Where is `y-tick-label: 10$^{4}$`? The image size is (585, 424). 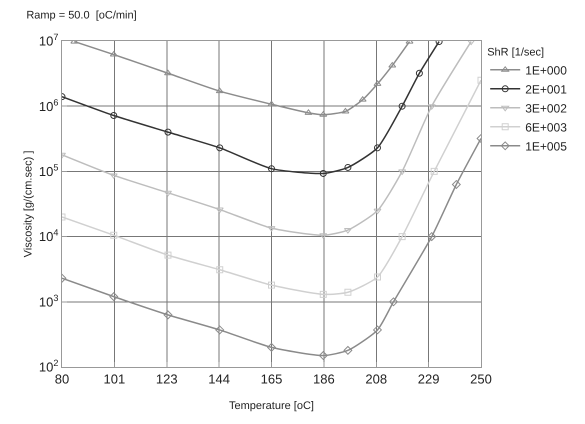 y-tick-label: 10$^{4}$ is located at coordinates (48, 236).